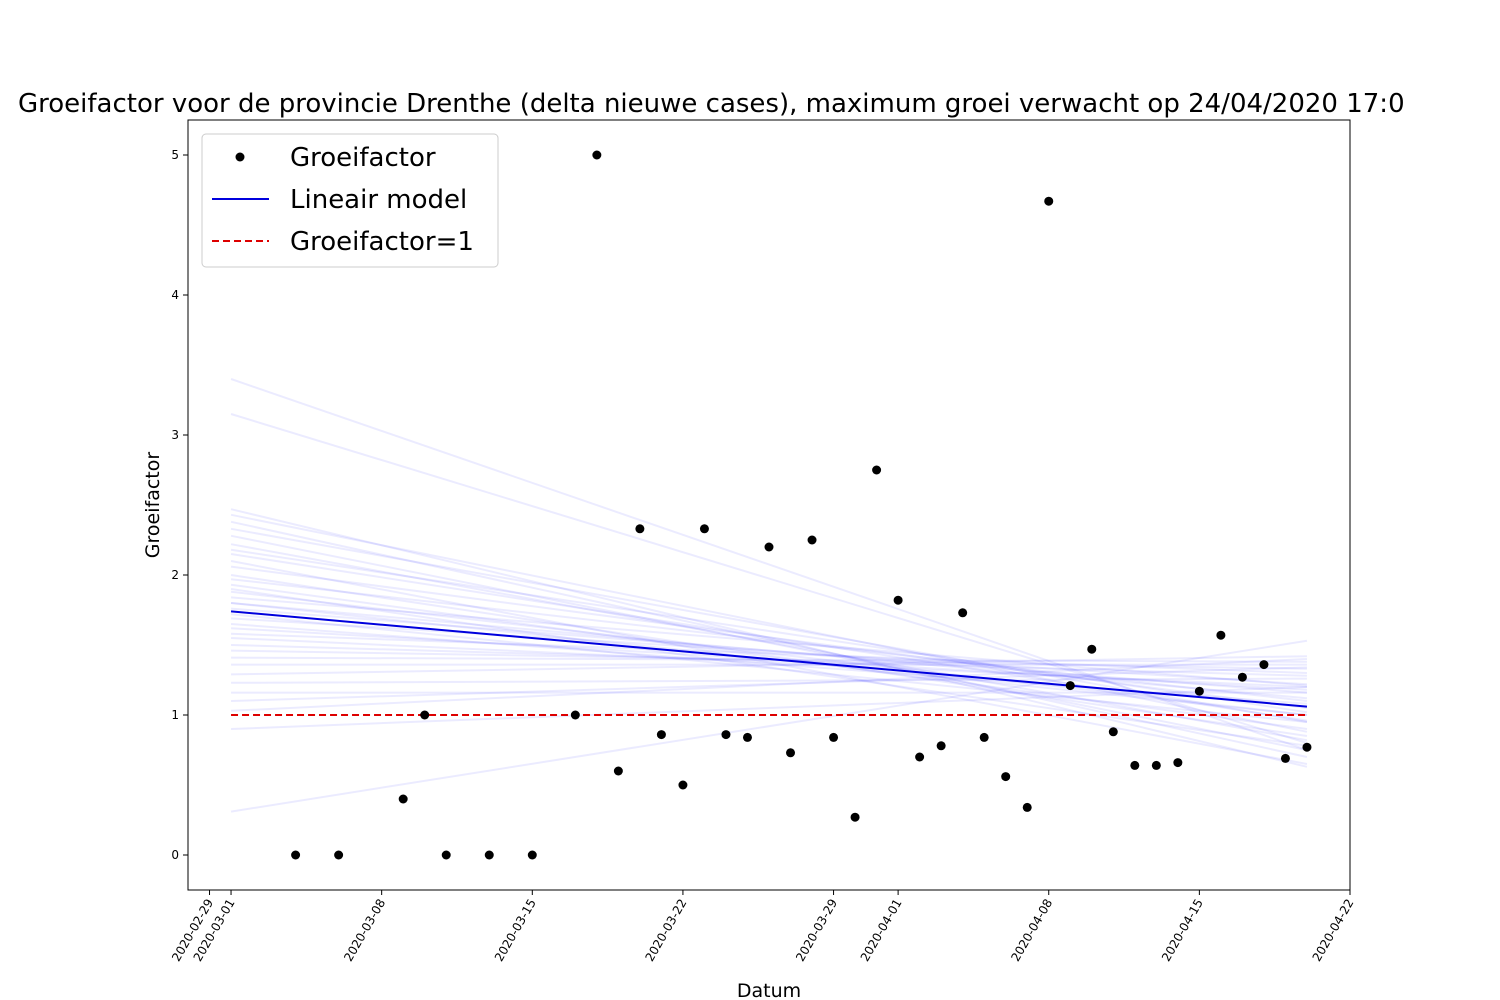  What do you see at coordinates (1182, 930) in the screenshot?
I see `x-tick-label: 2020-04-15` at bounding box center [1182, 930].